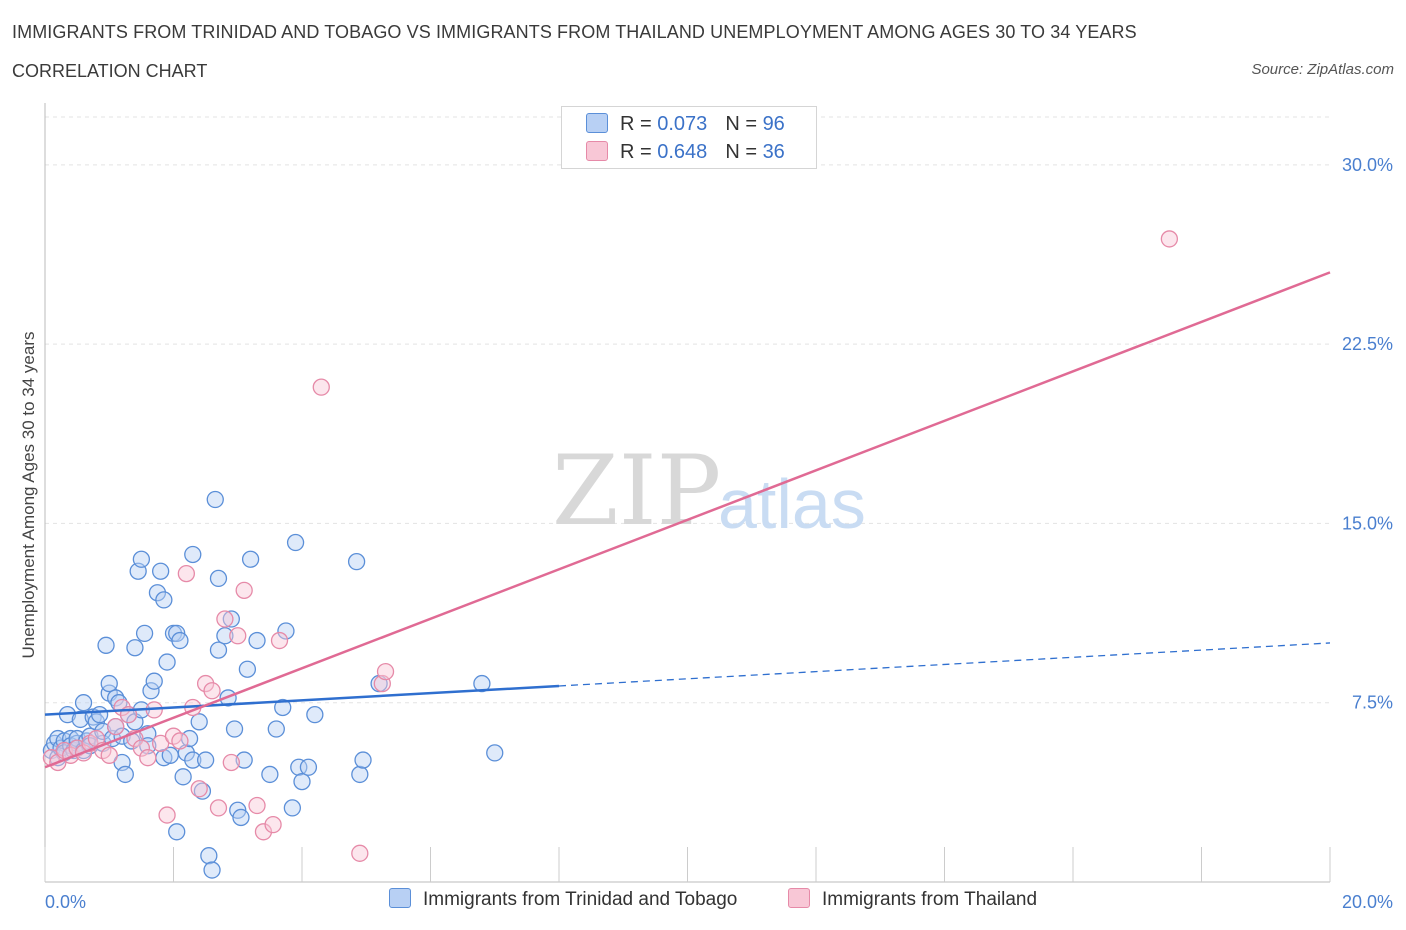  What do you see at coordinates (28, 495) in the screenshot?
I see `y-axis-label: Unemployment Among Ages 30 to 34 years` at bounding box center [28, 495].